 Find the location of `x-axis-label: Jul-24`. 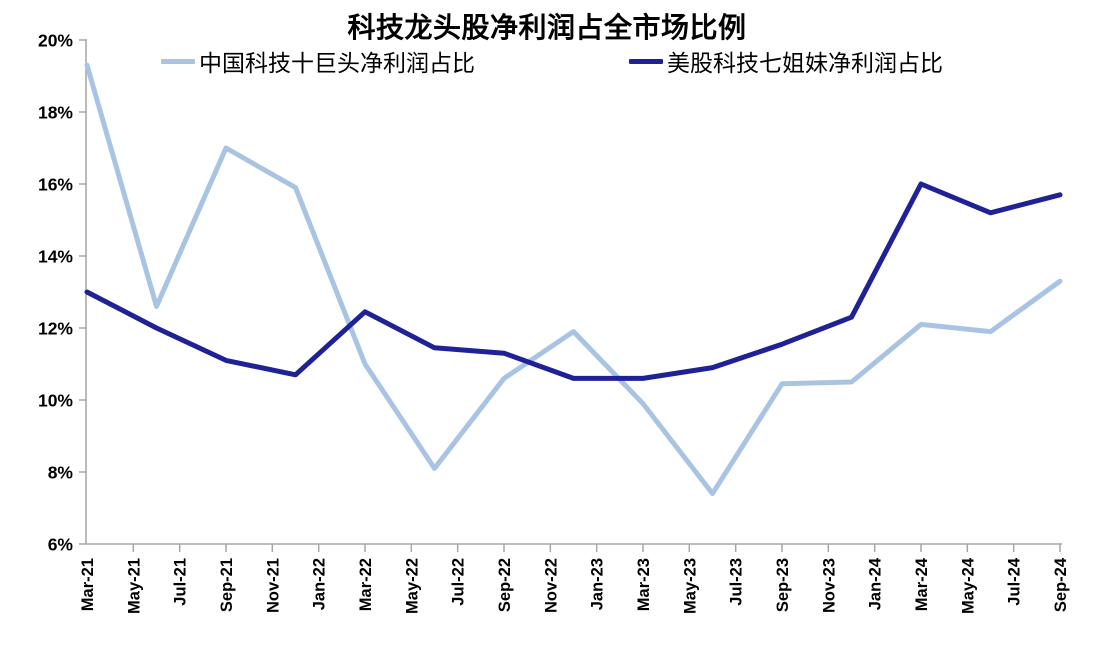

x-axis-label: Jul-24 is located at coordinates (1015, 581).